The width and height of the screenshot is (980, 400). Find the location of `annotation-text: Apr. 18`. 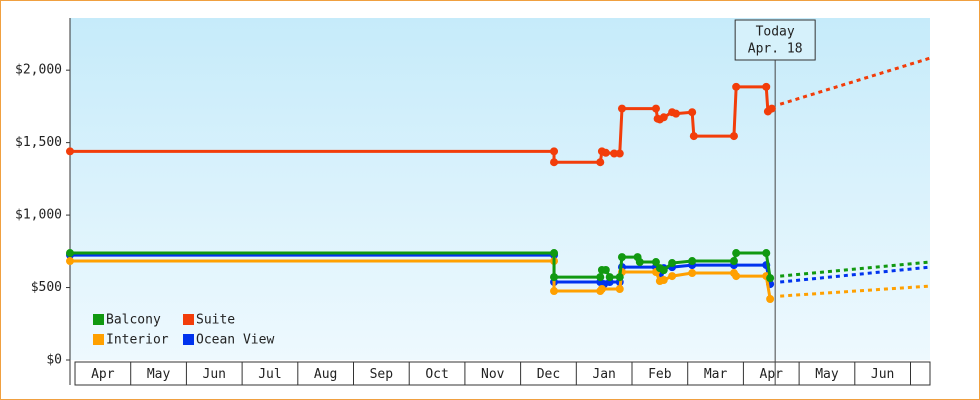

annotation-text: Apr. 18 is located at coordinates (775, 49).